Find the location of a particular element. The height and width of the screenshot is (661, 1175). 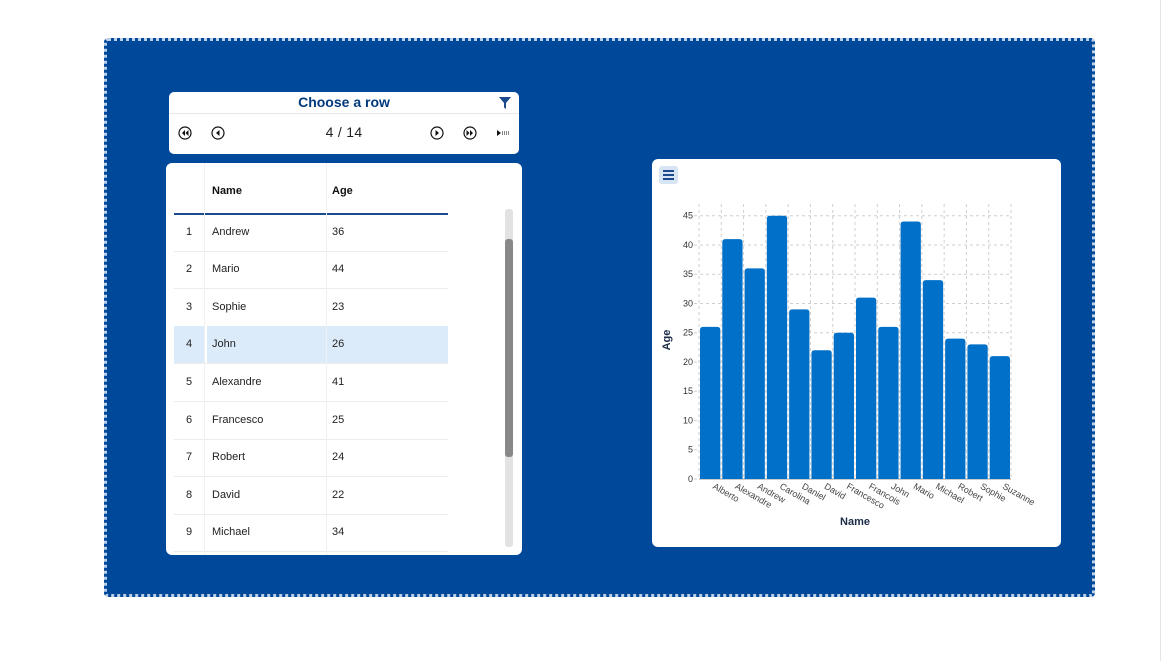

x-tick-label: David is located at coordinates (835, 491).